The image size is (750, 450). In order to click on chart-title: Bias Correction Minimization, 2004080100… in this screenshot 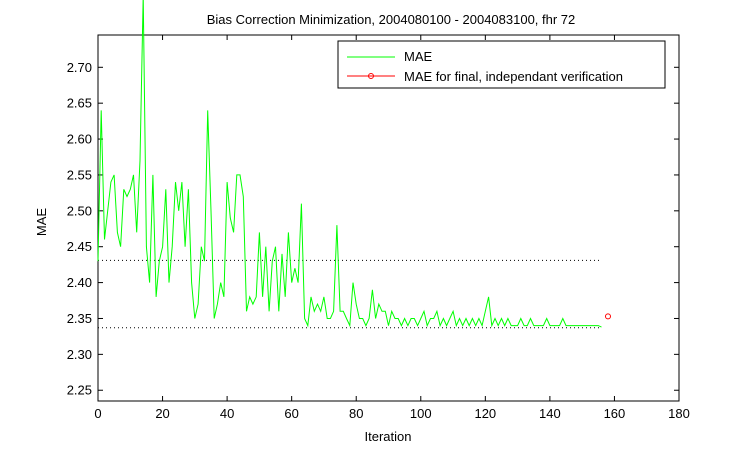, I will do `click(391, 19)`.